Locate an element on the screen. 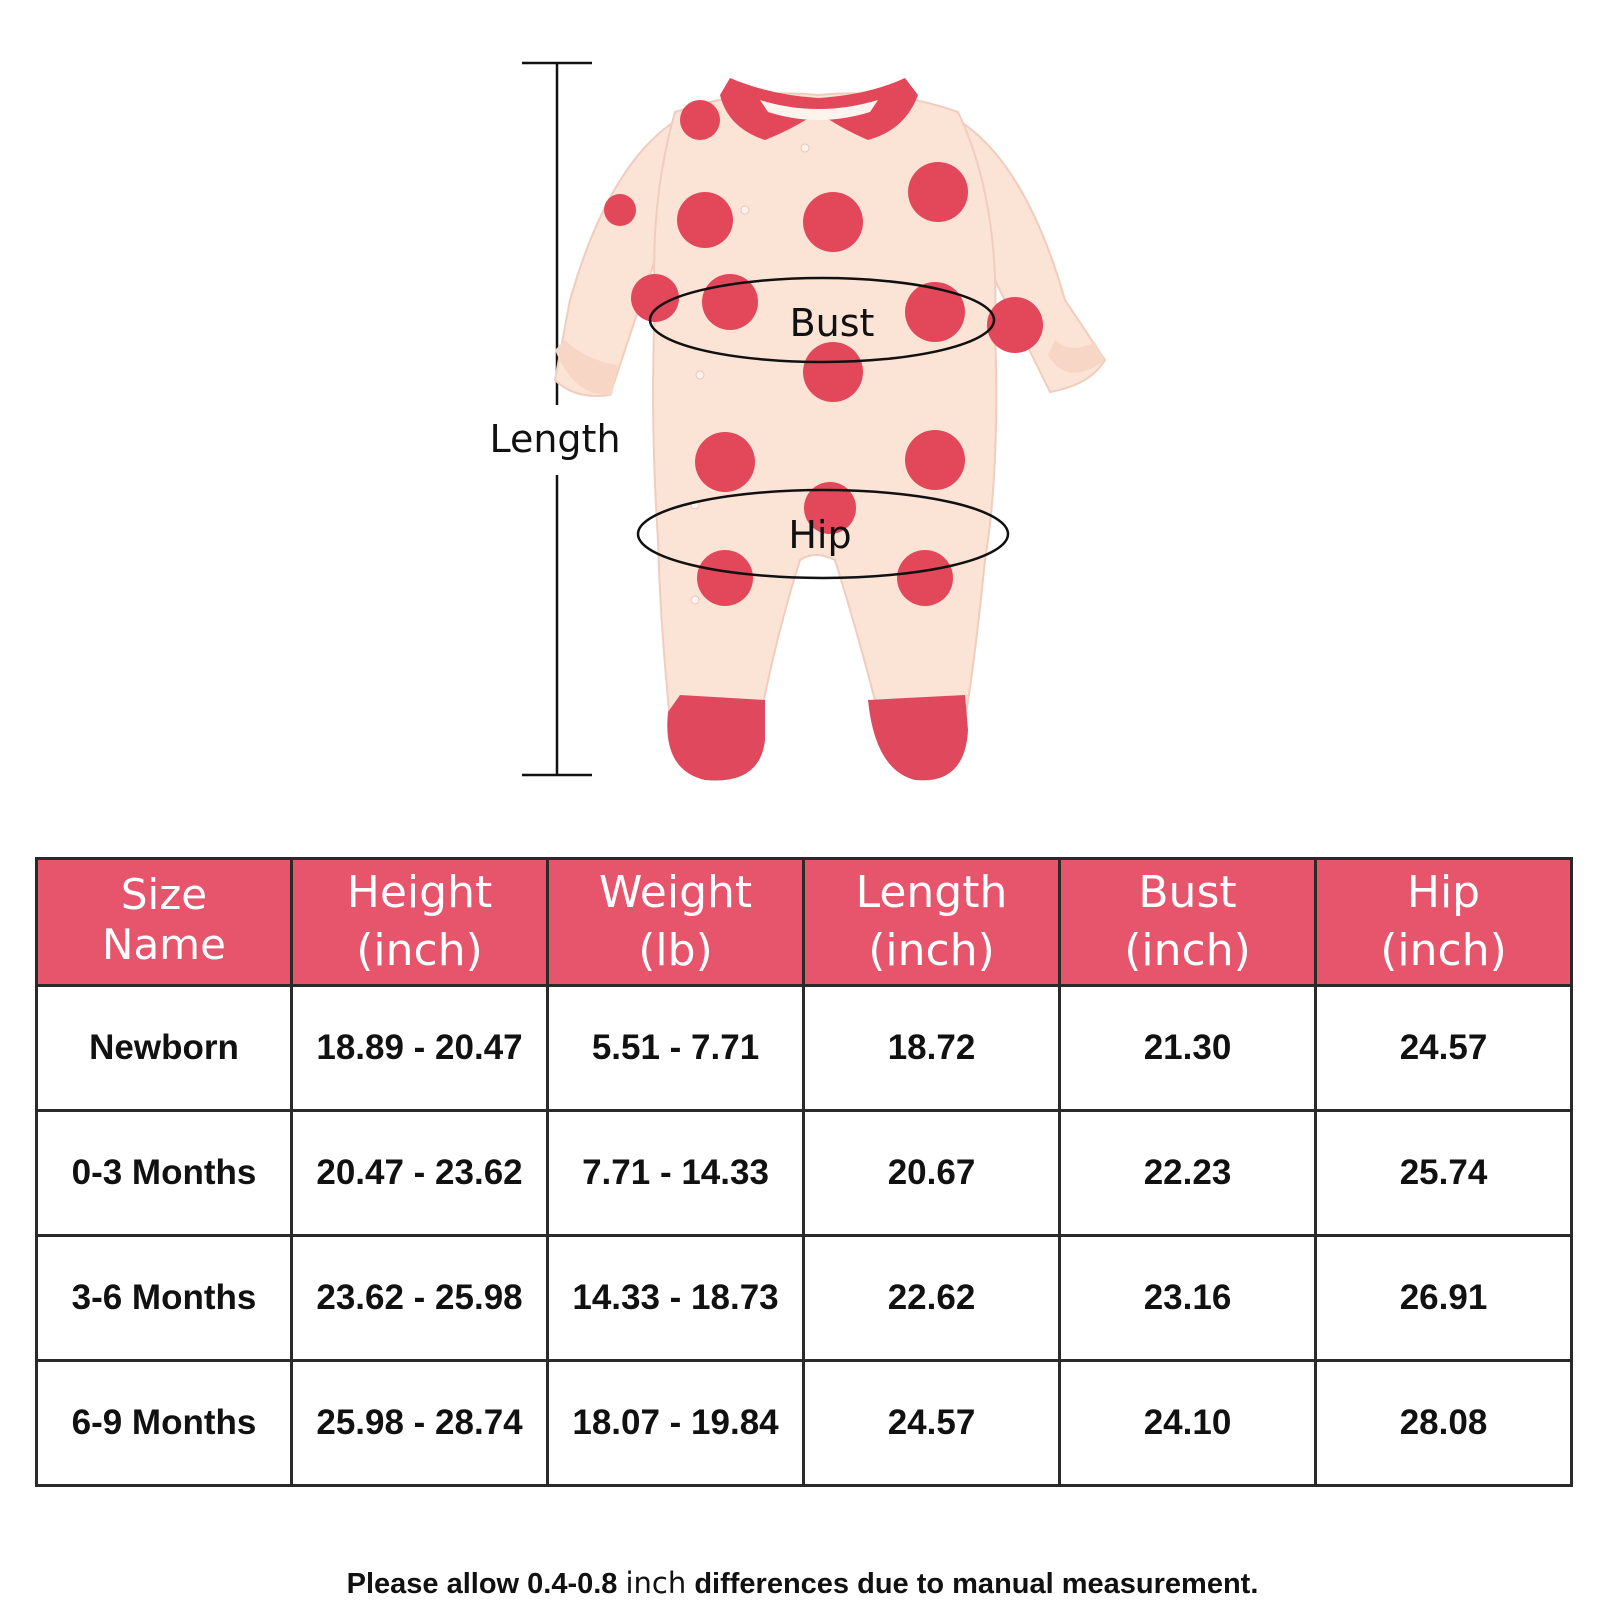 The height and width of the screenshot is (1605, 1605). cell-length: 18.72 is located at coordinates (931, 1048).